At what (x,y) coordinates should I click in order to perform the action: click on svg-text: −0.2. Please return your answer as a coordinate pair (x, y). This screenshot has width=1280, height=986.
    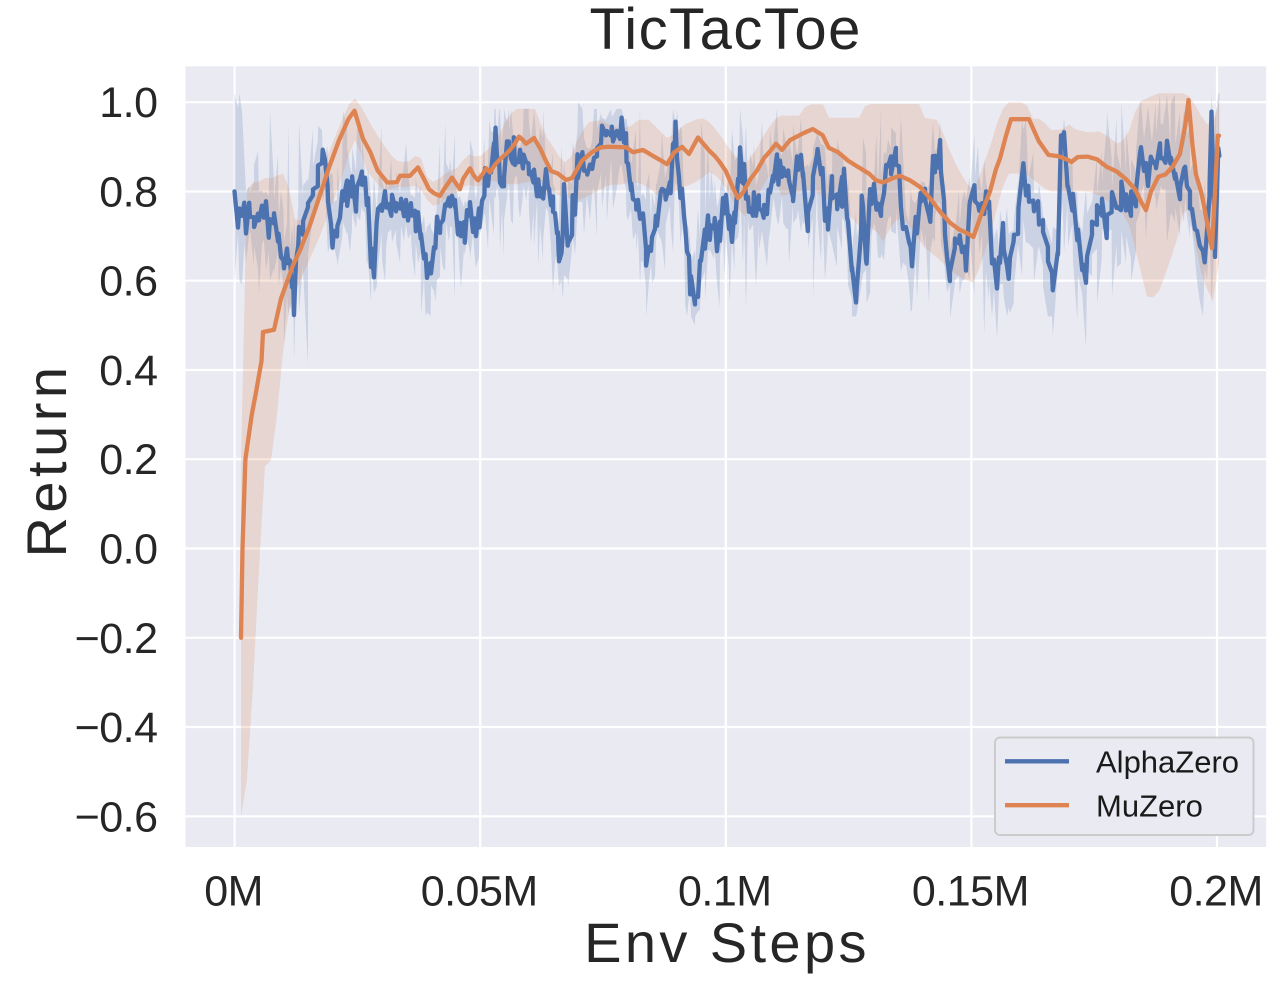
    Looking at the image, I should click on (116, 639).